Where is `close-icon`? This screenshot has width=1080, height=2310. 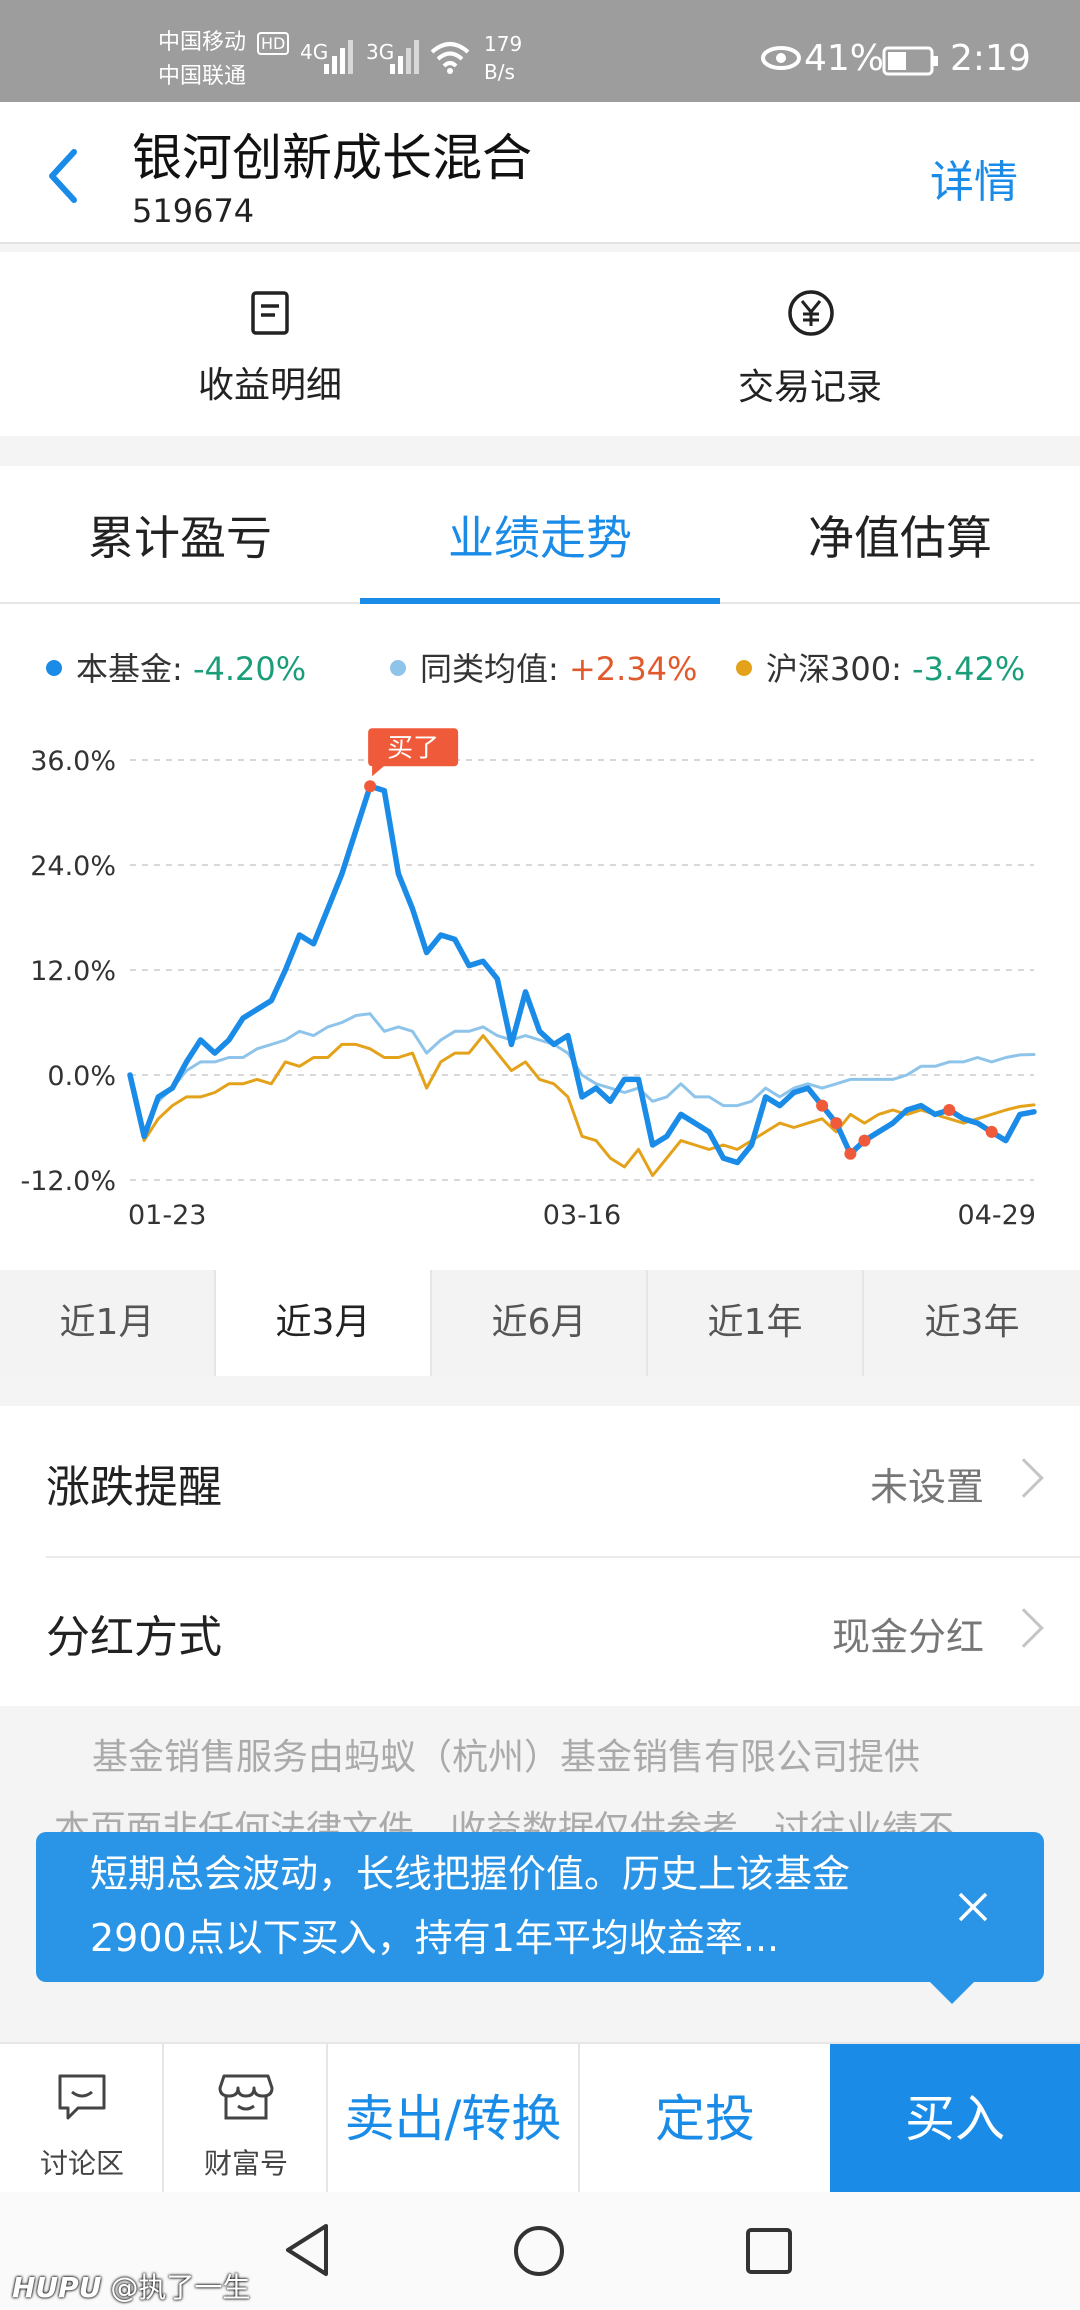 close-icon is located at coordinates (973, 1907).